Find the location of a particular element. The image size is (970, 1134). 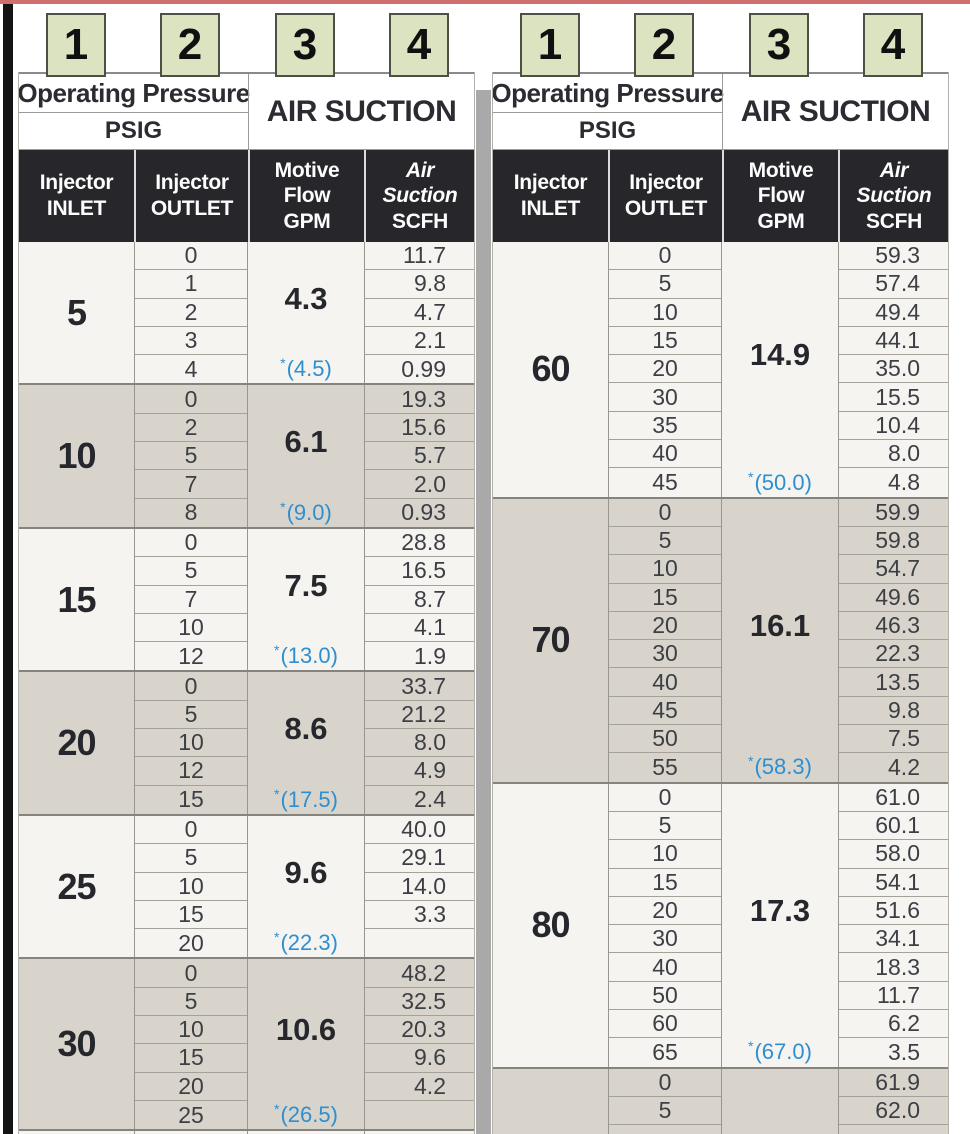

motive-max-note: * (50.0) is located at coordinates (780, 482).